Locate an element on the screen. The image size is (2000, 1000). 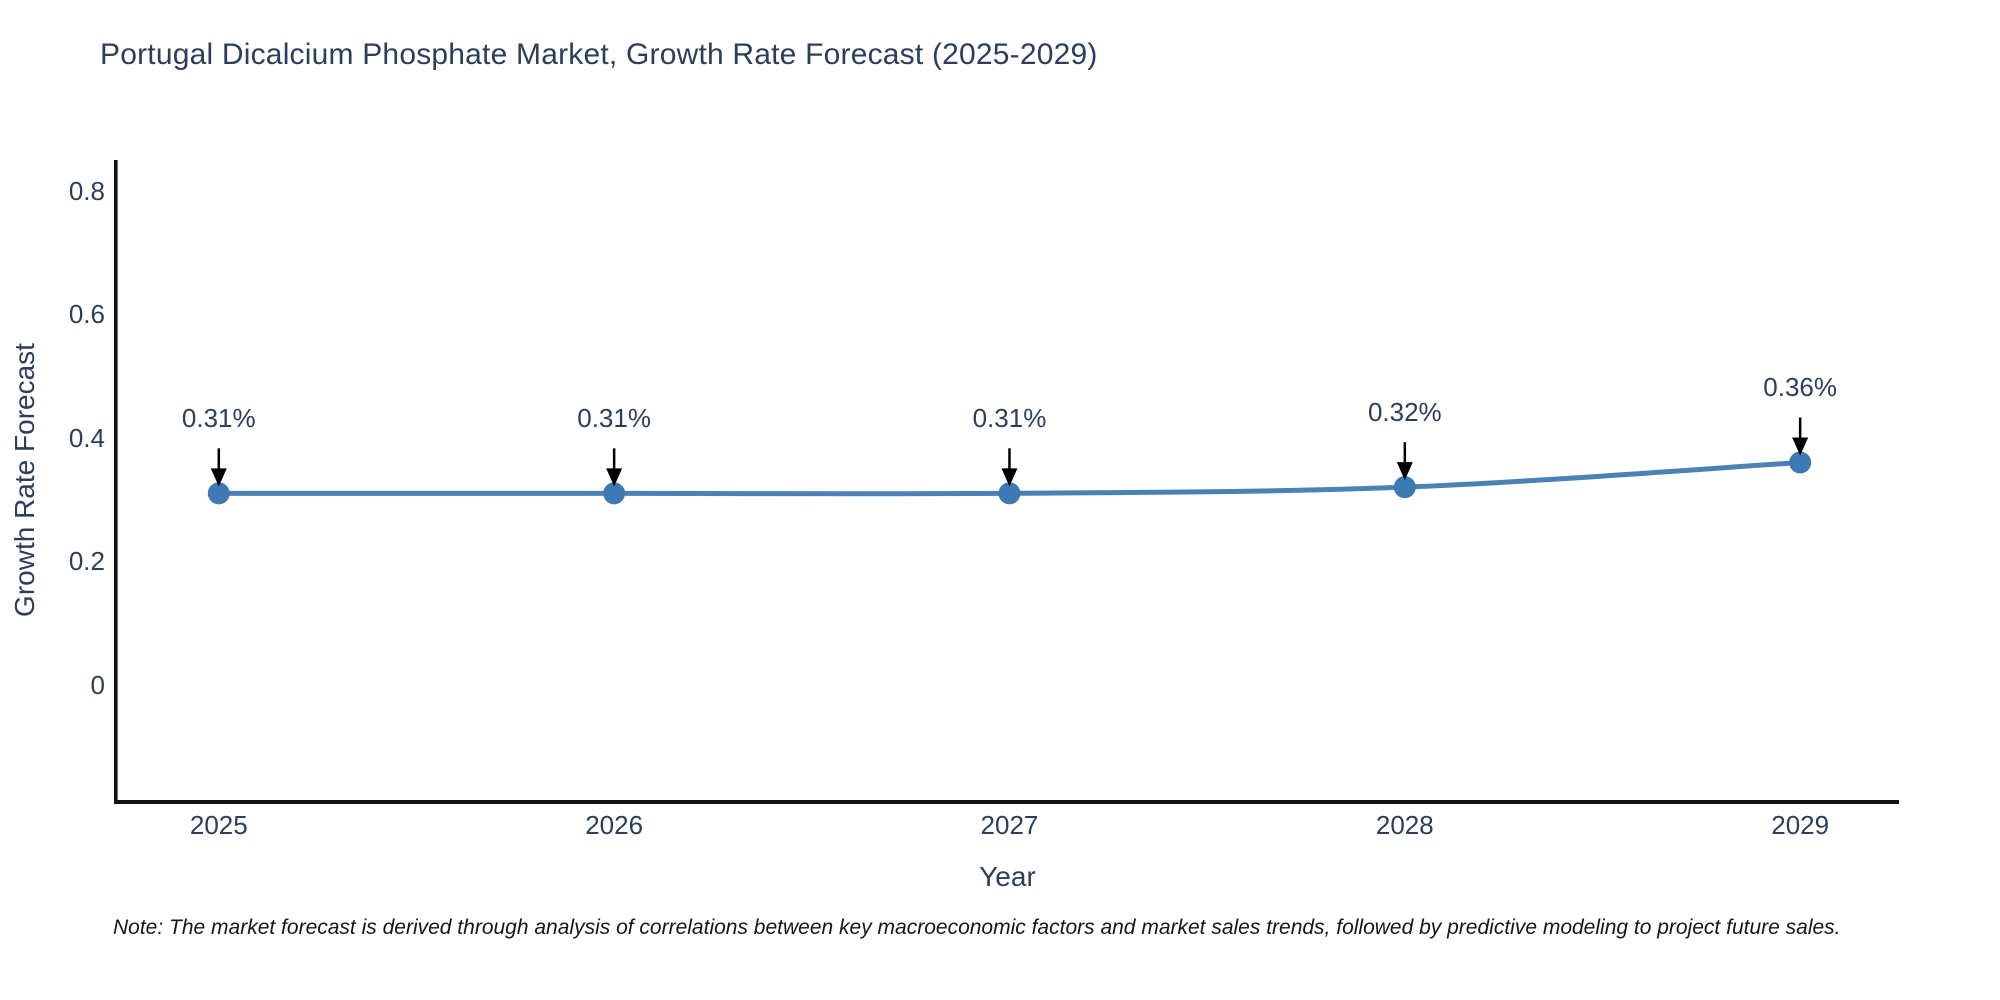
y-axis-spine is located at coordinates (116, 482).